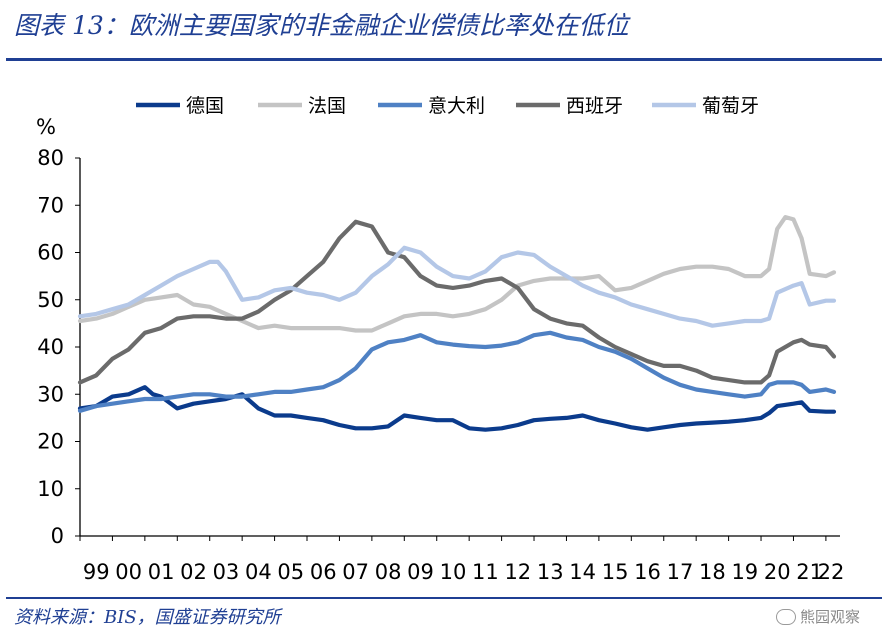 The height and width of the screenshot is (637, 888). What do you see at coordinates (323, 572) in the screenshot?
I see `x-tick-label: 06` at bounding box center [323, 572].